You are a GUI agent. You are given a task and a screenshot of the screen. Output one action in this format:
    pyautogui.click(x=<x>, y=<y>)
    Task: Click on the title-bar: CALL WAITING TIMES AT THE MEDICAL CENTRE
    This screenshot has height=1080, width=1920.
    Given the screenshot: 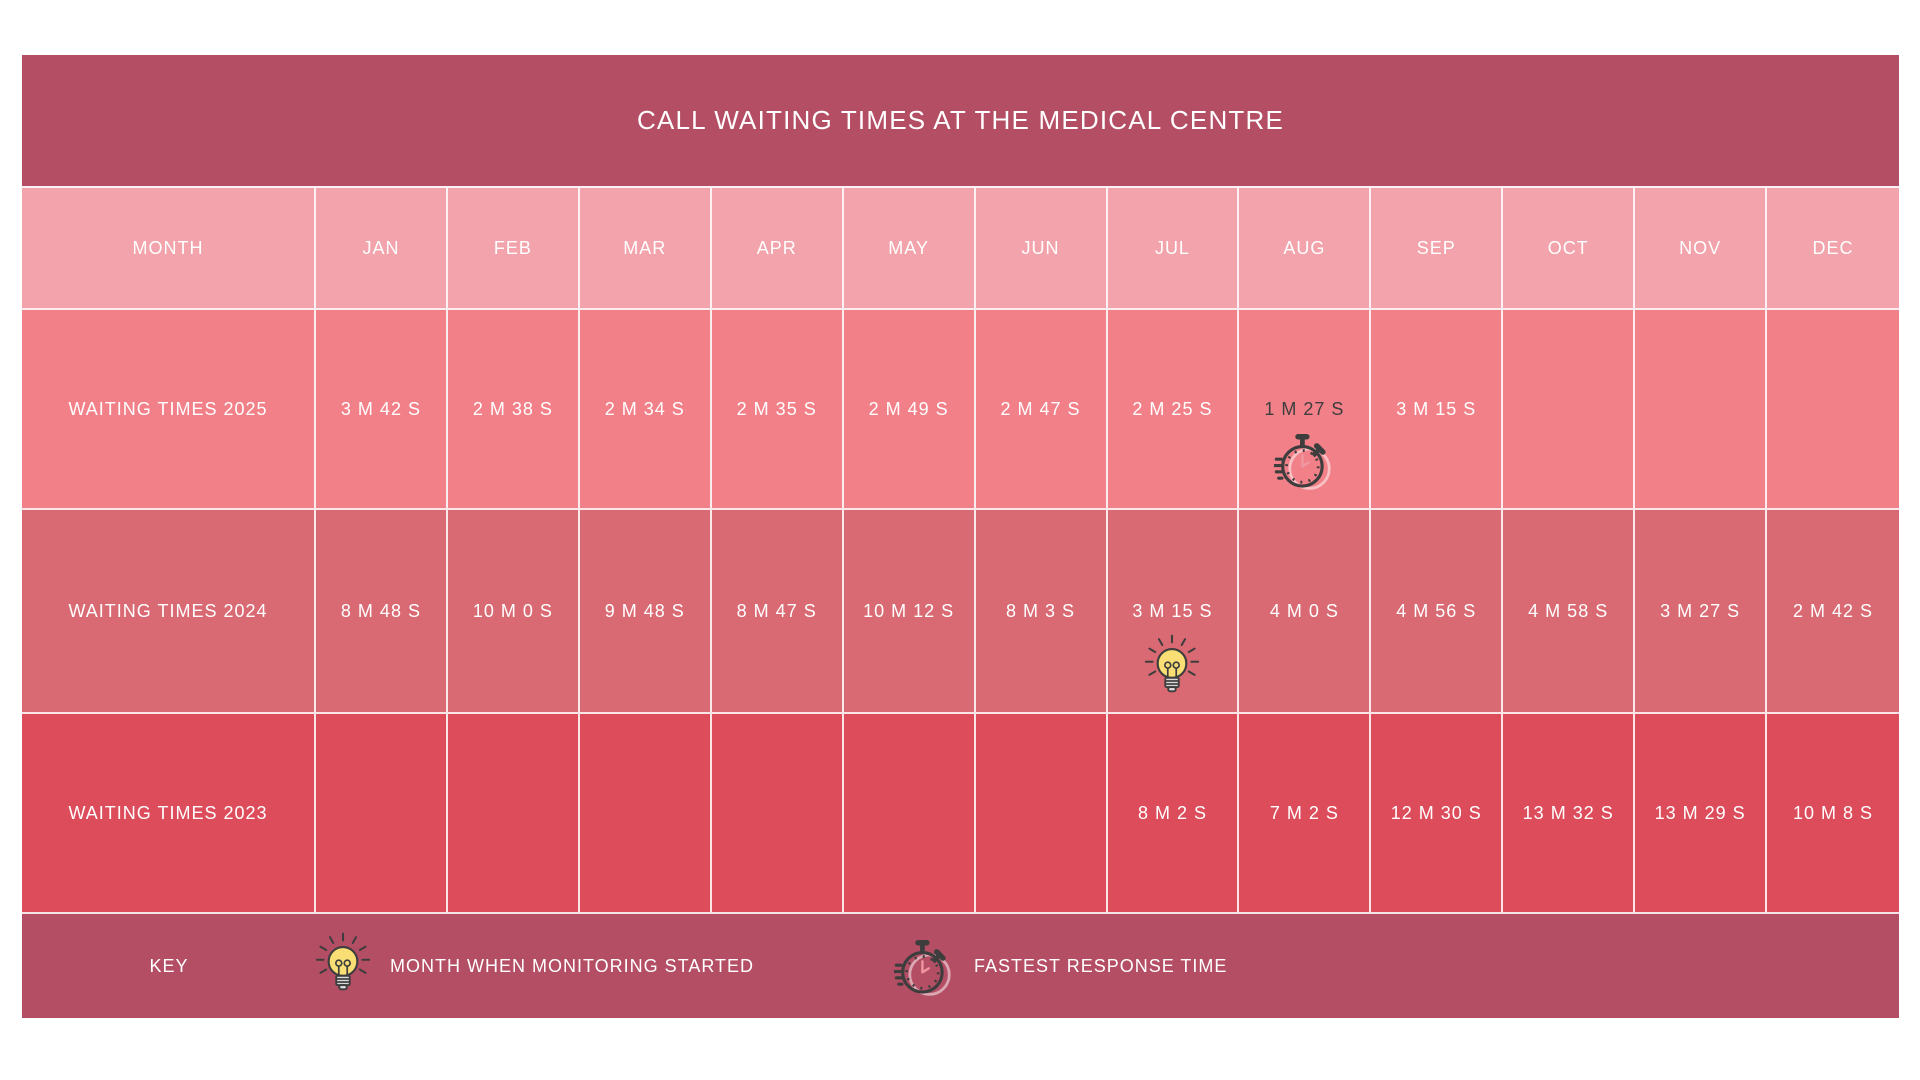 What is the action you would take?
    pyautogui.click(x=960, y=120)
    